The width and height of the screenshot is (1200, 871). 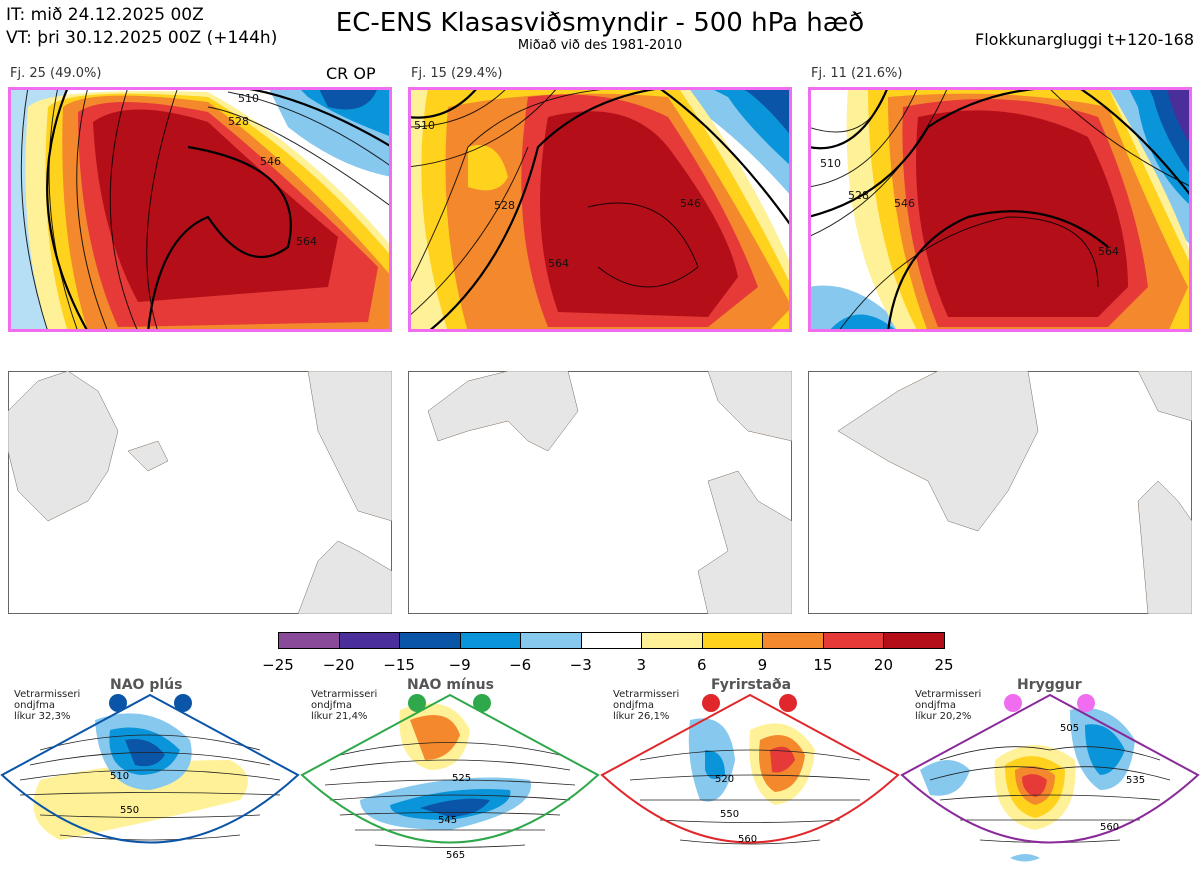 I want to click on regime-prob-1: Vetrarmisseri ondjfma líkur 32,3%, so click(x=47, y=705).